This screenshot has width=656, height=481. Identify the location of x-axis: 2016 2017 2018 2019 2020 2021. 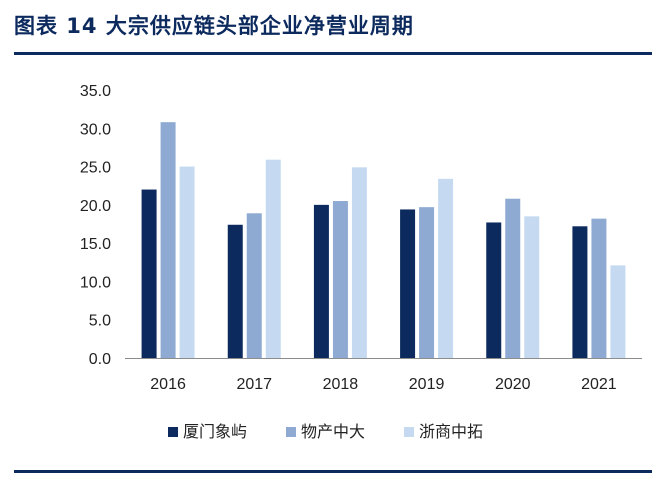
(383, 375).